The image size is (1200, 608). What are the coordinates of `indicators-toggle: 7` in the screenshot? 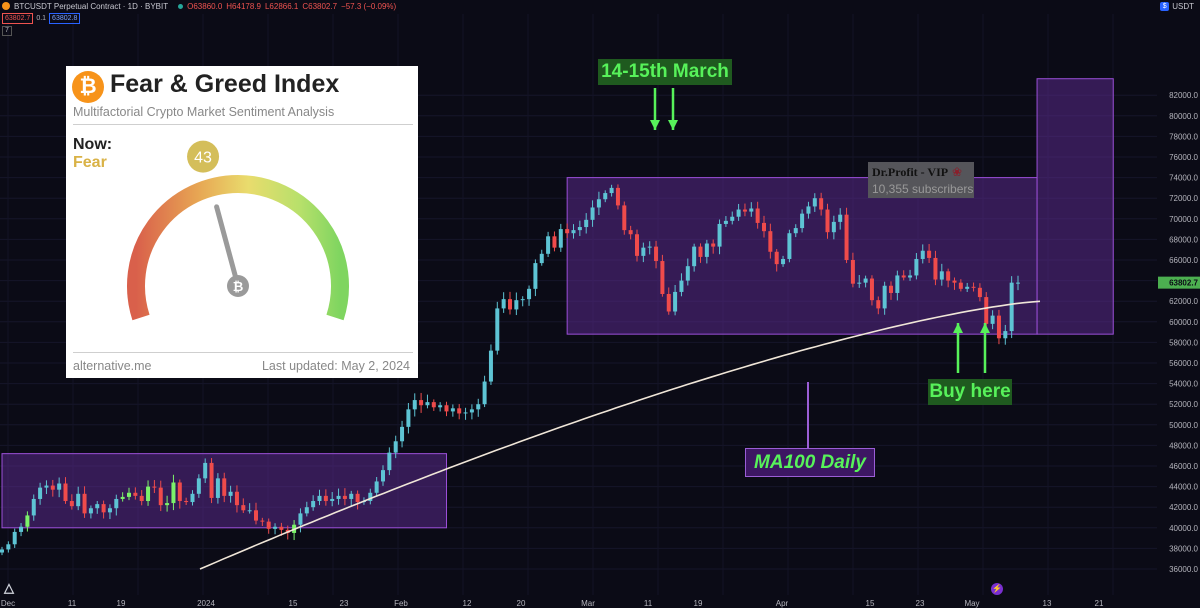 It's located at (7, 31).